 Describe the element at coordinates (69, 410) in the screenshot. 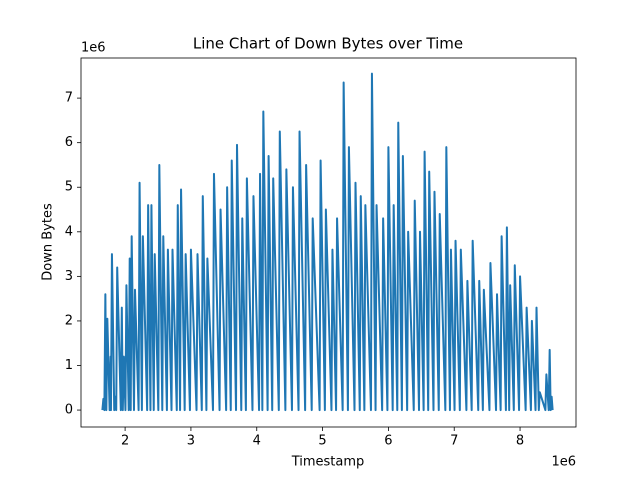

I see `y-tick-label: 0` at that location.